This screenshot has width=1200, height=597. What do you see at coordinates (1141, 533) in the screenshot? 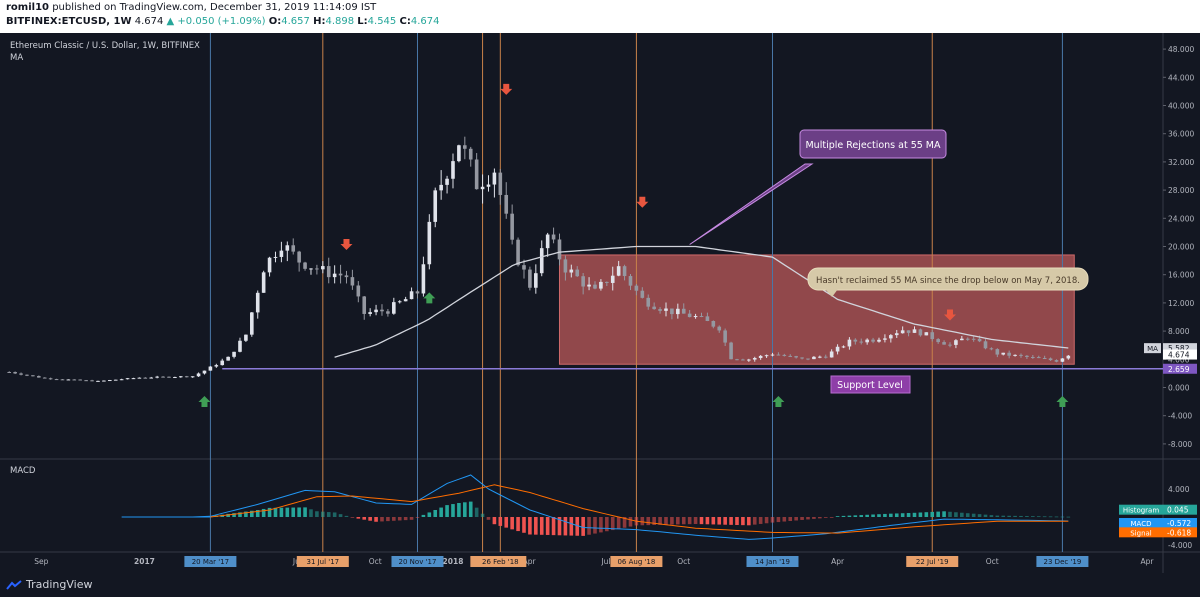
I see `signal-badge-tag: Signal` at bounding box center [1141, 533].